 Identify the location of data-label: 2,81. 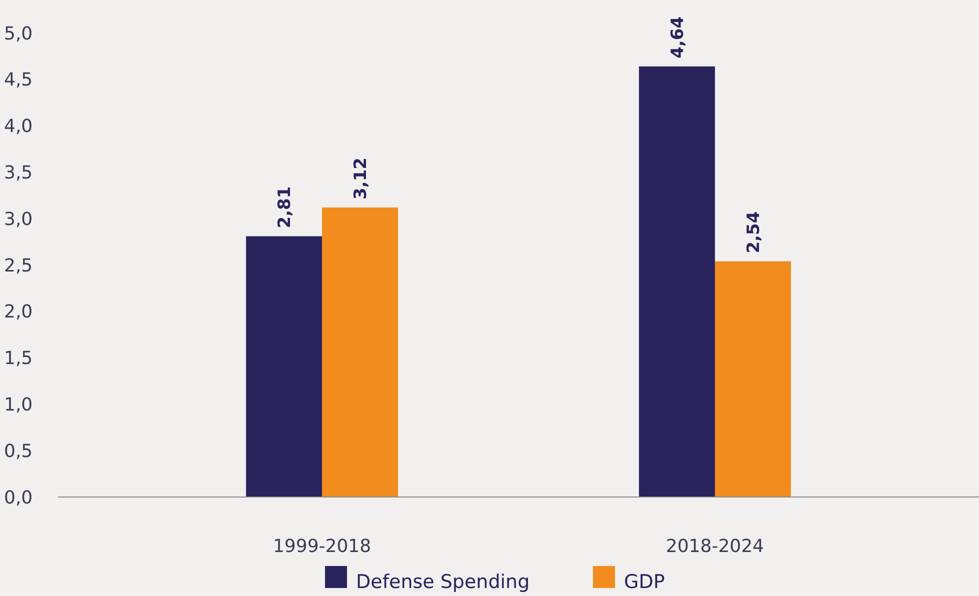
(285, 207).